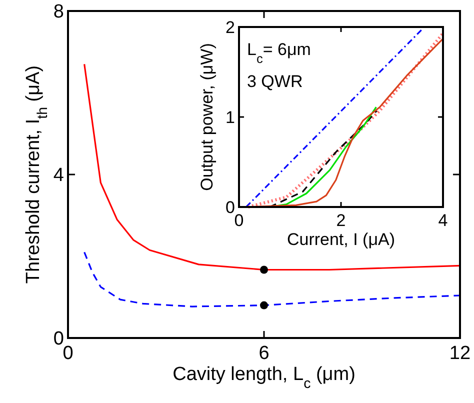 Image resolution: width=474 pixels, height=403 pixels. What do you see at coordinates (341, 239) in the screenshot?
I see `x-axis-title: Current, I (μA)` at bounding box center [341, 239].